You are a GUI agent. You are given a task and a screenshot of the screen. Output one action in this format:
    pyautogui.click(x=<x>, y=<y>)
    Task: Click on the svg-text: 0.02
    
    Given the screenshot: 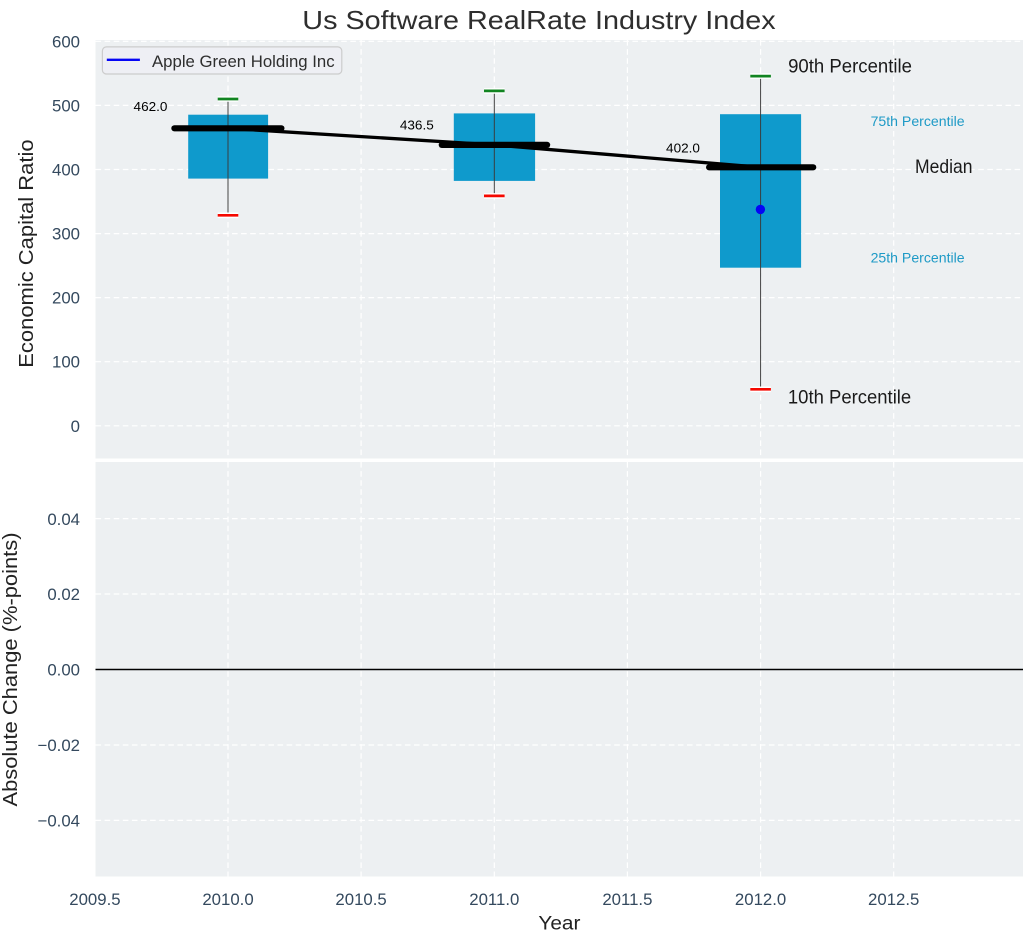 What is the action you would take?
    pyautogui.click(x=63, y=594)
    